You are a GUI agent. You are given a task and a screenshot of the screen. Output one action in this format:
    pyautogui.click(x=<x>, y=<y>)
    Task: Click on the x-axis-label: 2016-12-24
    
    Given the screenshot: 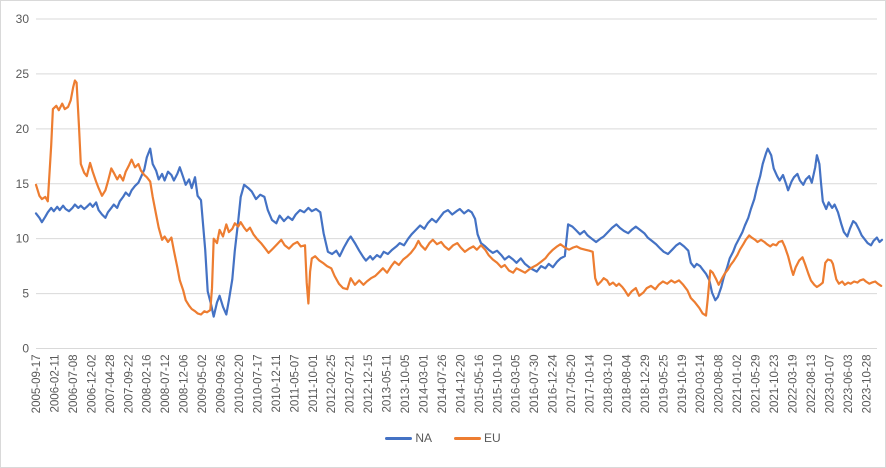 What is the action you would take?
    pyautogui.click(x=554, y=383)
    